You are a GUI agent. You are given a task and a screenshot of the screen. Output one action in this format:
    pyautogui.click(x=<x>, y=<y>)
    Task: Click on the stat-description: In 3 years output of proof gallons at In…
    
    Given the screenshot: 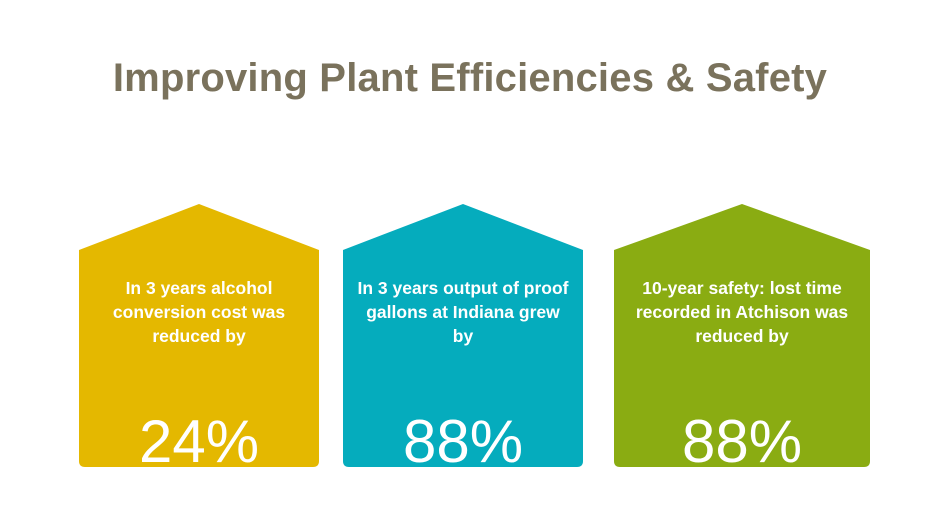 What is the action you would take?
    pyautogui.click(x=463, y=312)
    